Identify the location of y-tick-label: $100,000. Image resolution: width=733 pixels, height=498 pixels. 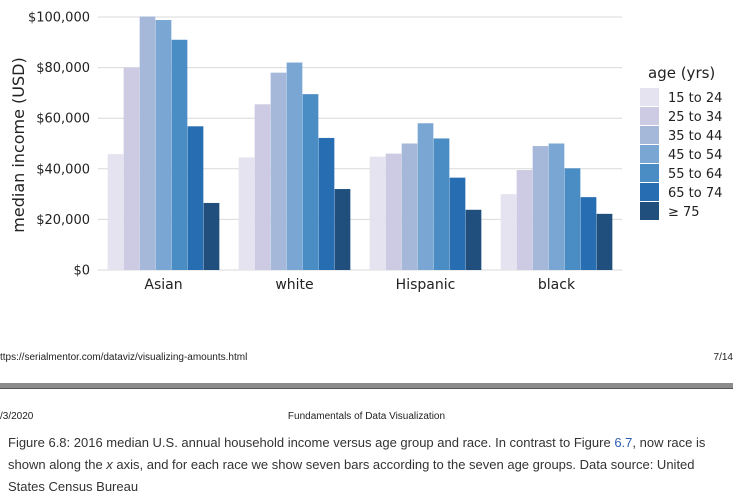
(59, 18).